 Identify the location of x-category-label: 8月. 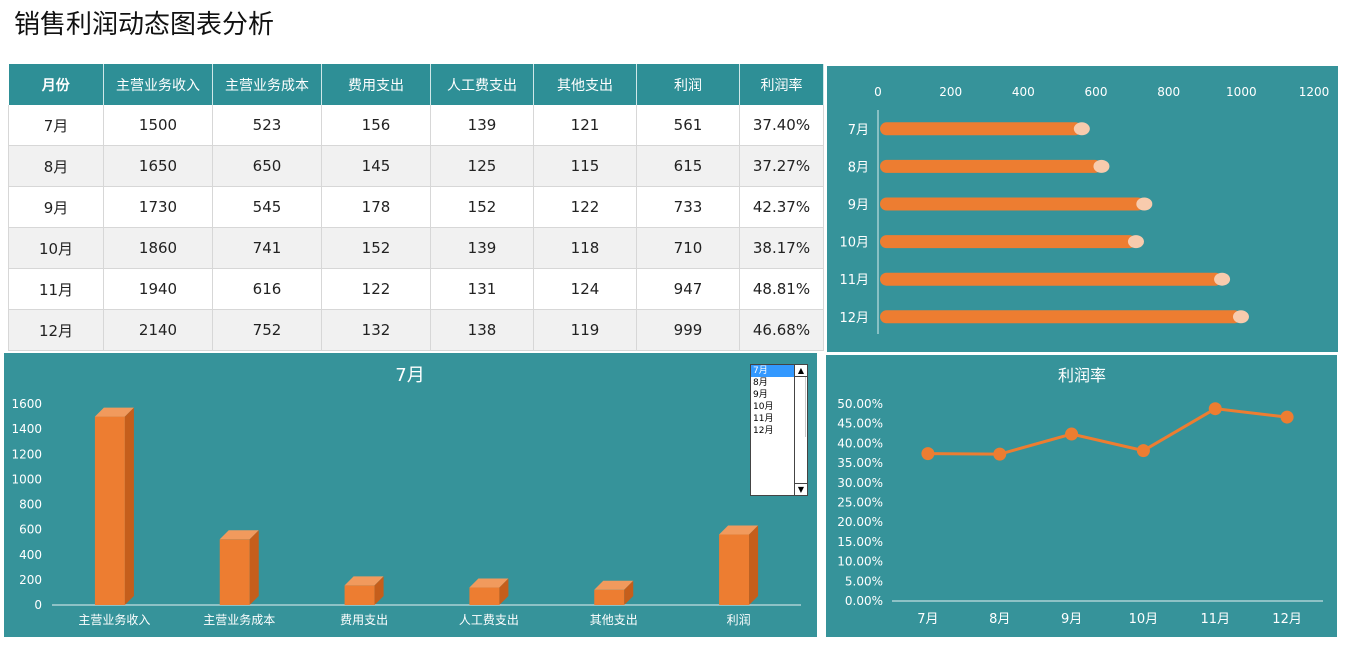
(999, 619).